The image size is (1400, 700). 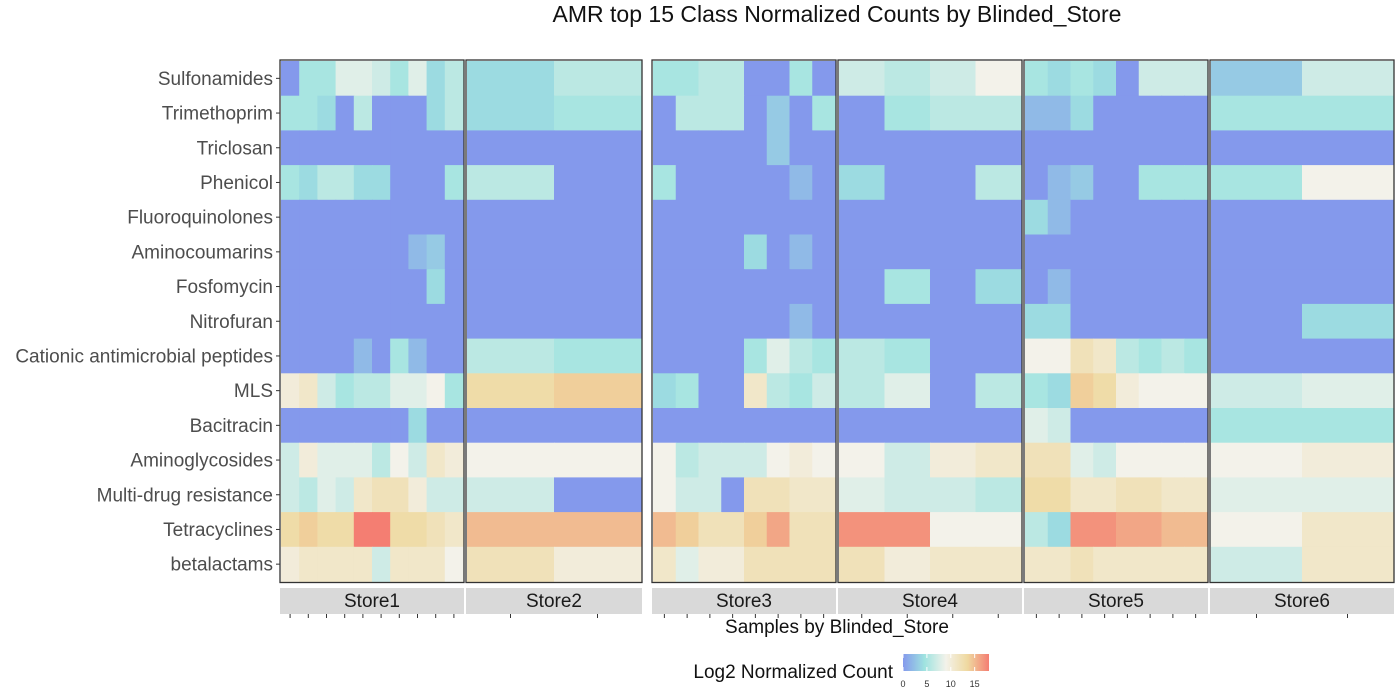 I want to click on facet-strips: Store1 Store2 Store3 Store4 Store5 Store6, so click(x=837, y=601).